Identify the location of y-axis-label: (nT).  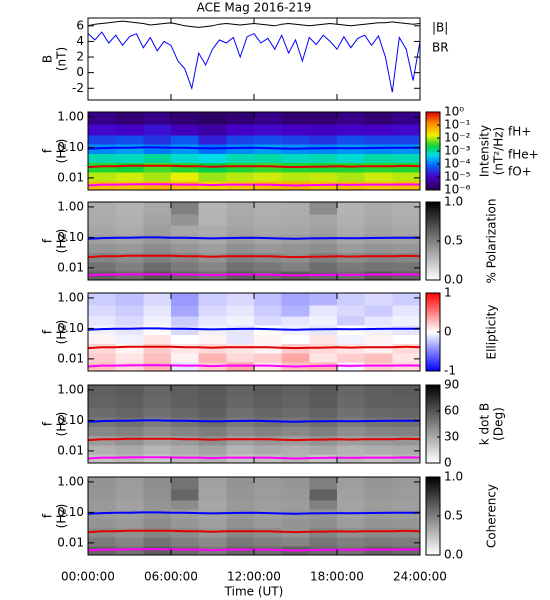
(62, 59).